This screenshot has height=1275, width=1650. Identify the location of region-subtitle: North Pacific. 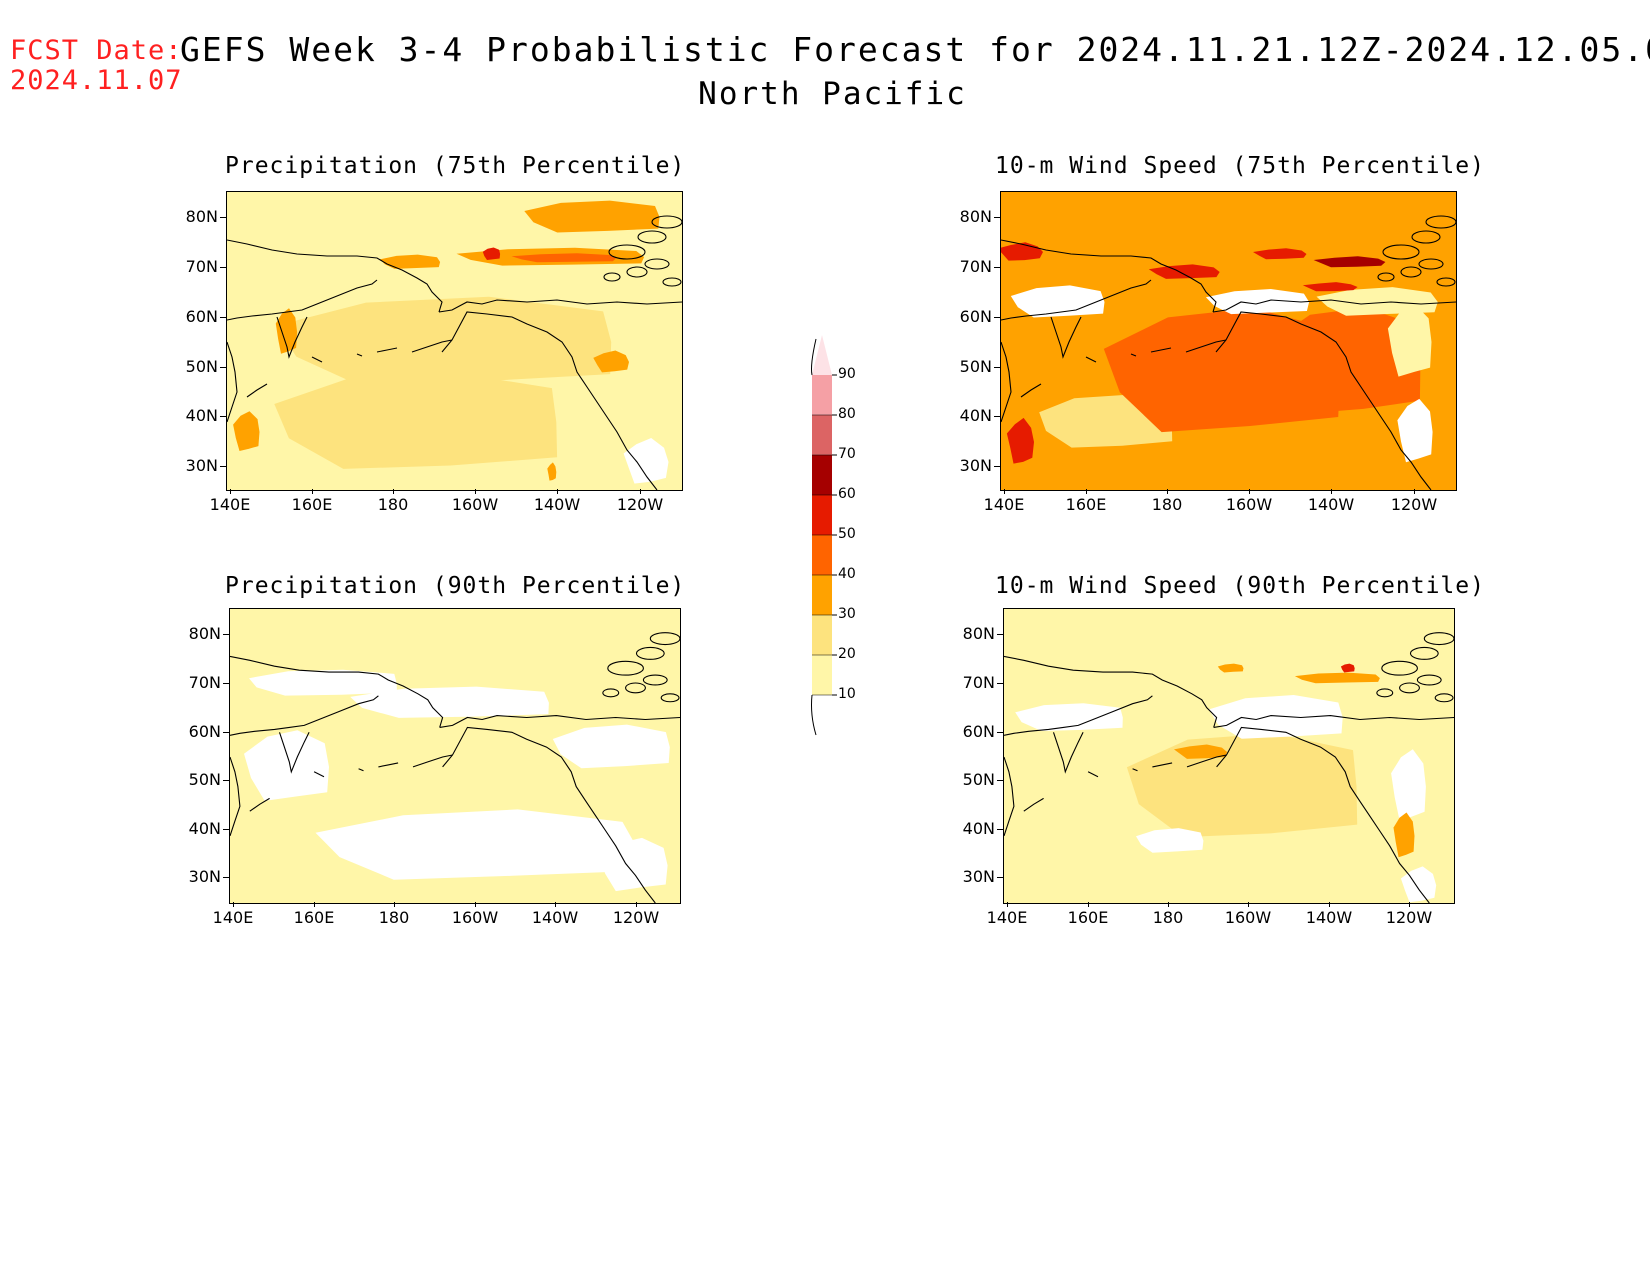
(832, 94).